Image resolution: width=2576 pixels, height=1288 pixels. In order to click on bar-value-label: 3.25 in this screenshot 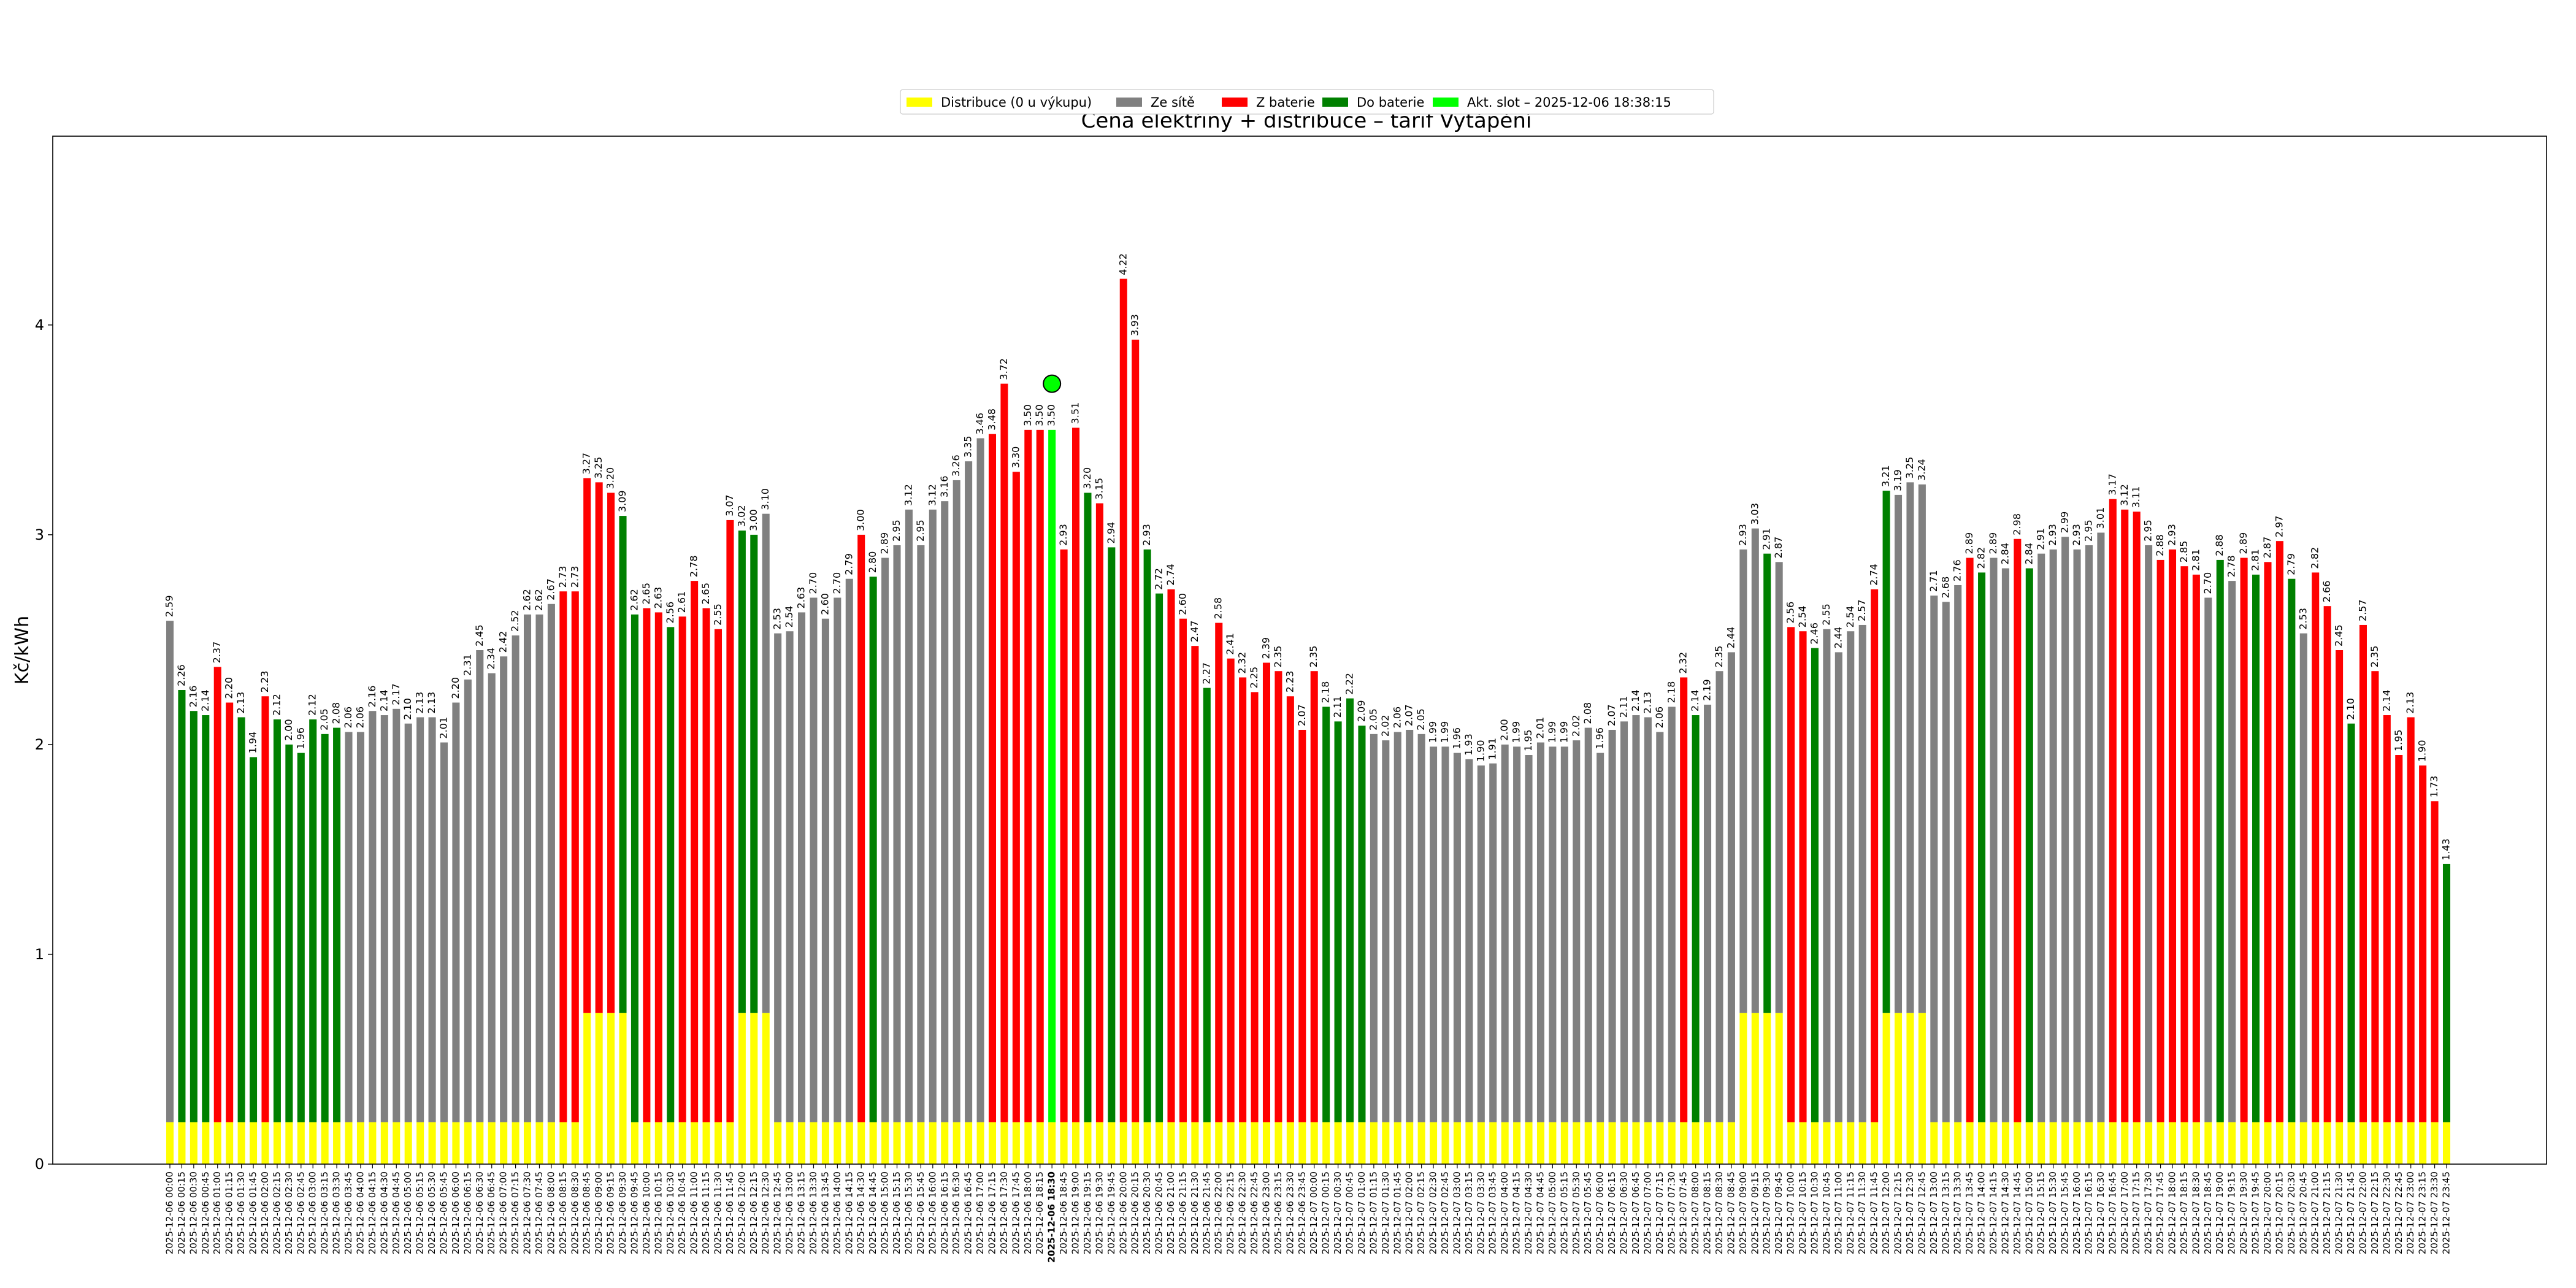, I will do `click(1909, 468)`.